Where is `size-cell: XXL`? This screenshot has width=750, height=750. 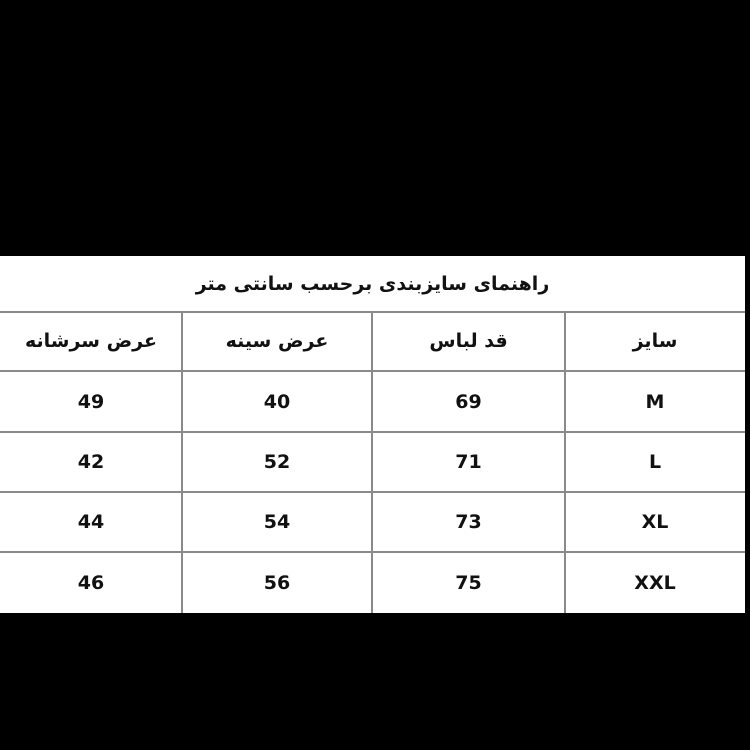 size-cell: XXL is located at coordinates (655, 583).